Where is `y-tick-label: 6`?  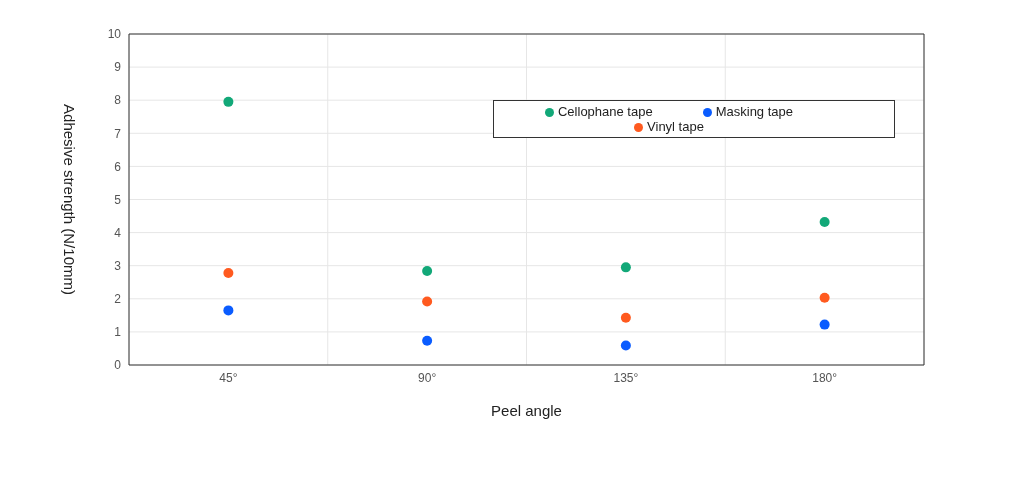
y-tick-label: 6 is located at coordinates (118, 166).